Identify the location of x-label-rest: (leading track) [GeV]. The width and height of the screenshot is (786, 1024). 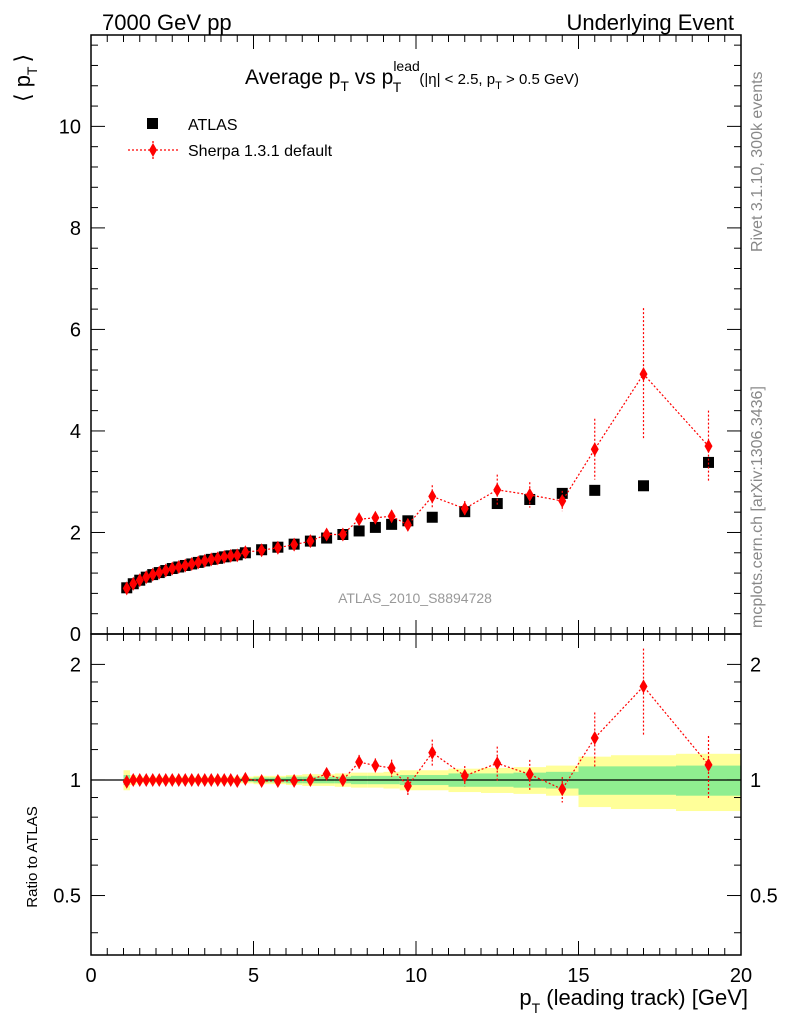
(644, 997).